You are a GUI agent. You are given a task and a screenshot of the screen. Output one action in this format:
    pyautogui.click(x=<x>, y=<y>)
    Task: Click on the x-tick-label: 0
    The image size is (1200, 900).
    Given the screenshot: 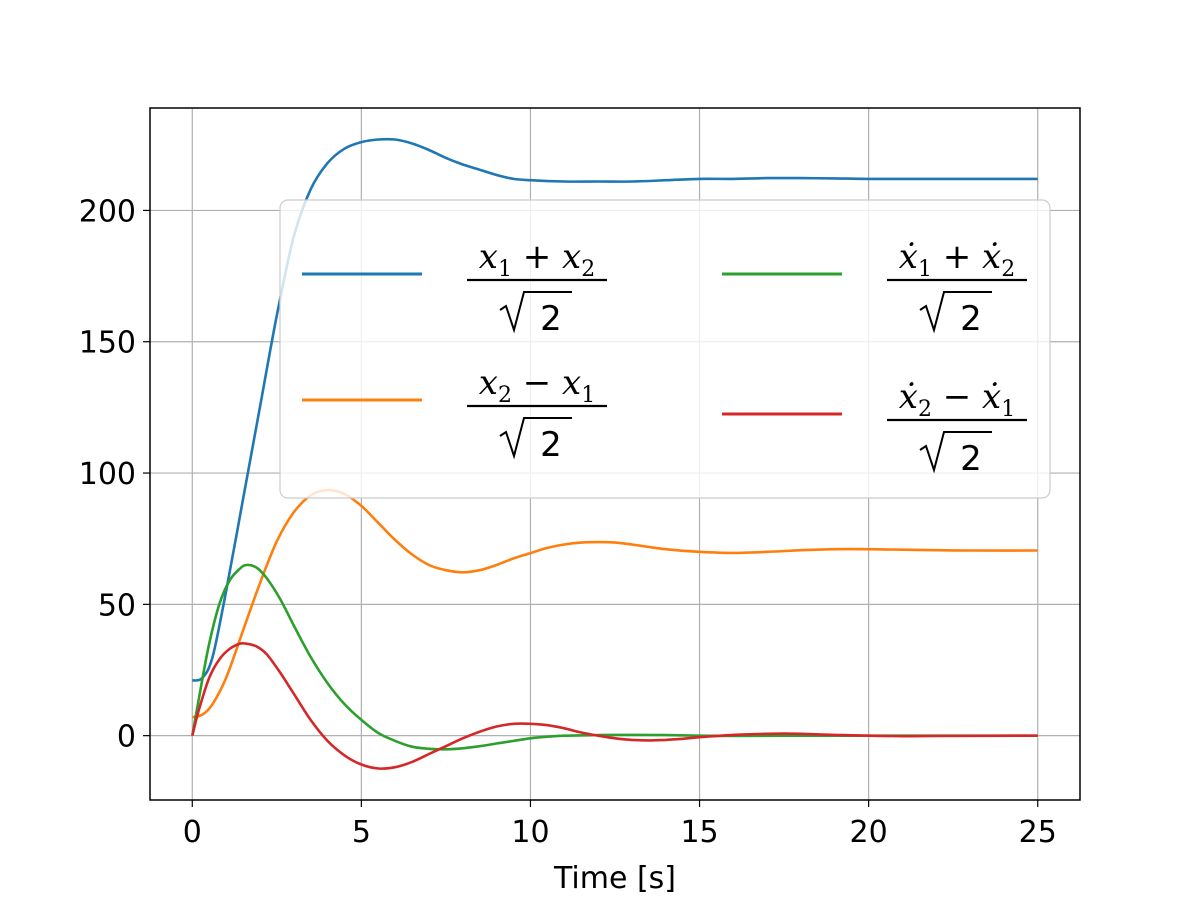 What is the action you would take?
    pyautogui.click(x=192, y=832)
    